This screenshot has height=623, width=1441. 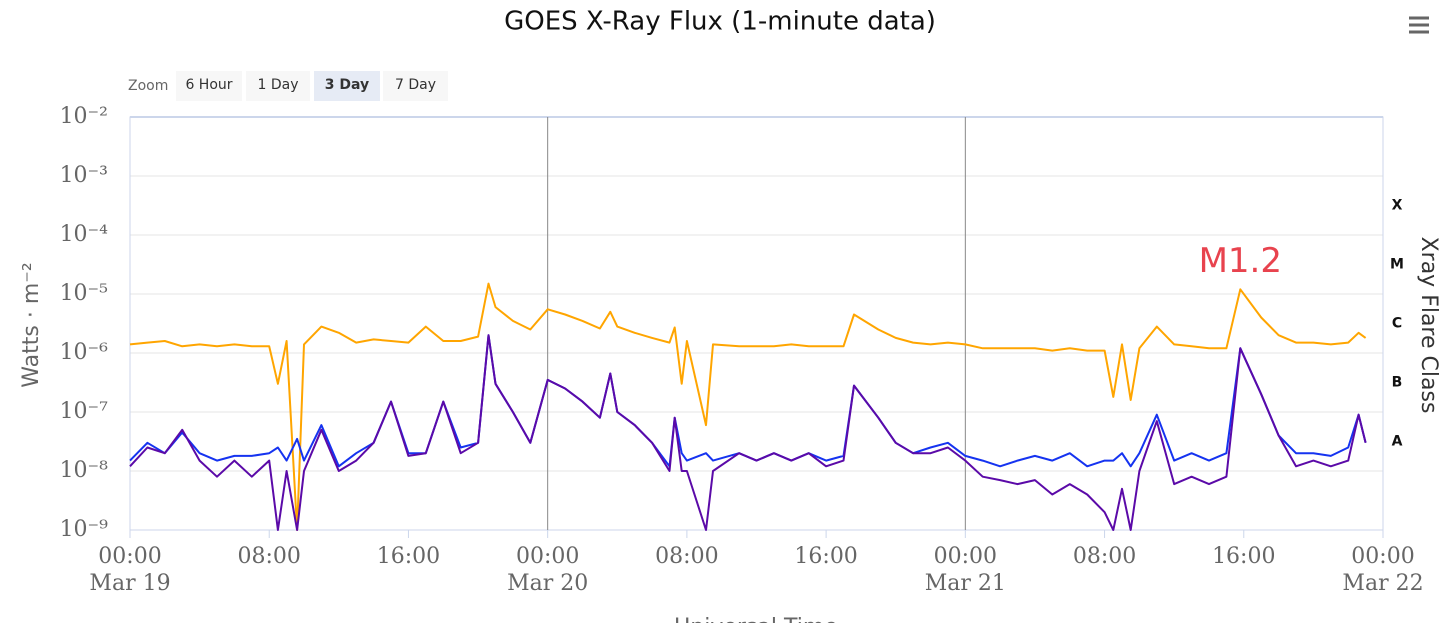 I want to click on y-tick-label: 10⁻², so click(x=84, y=116).